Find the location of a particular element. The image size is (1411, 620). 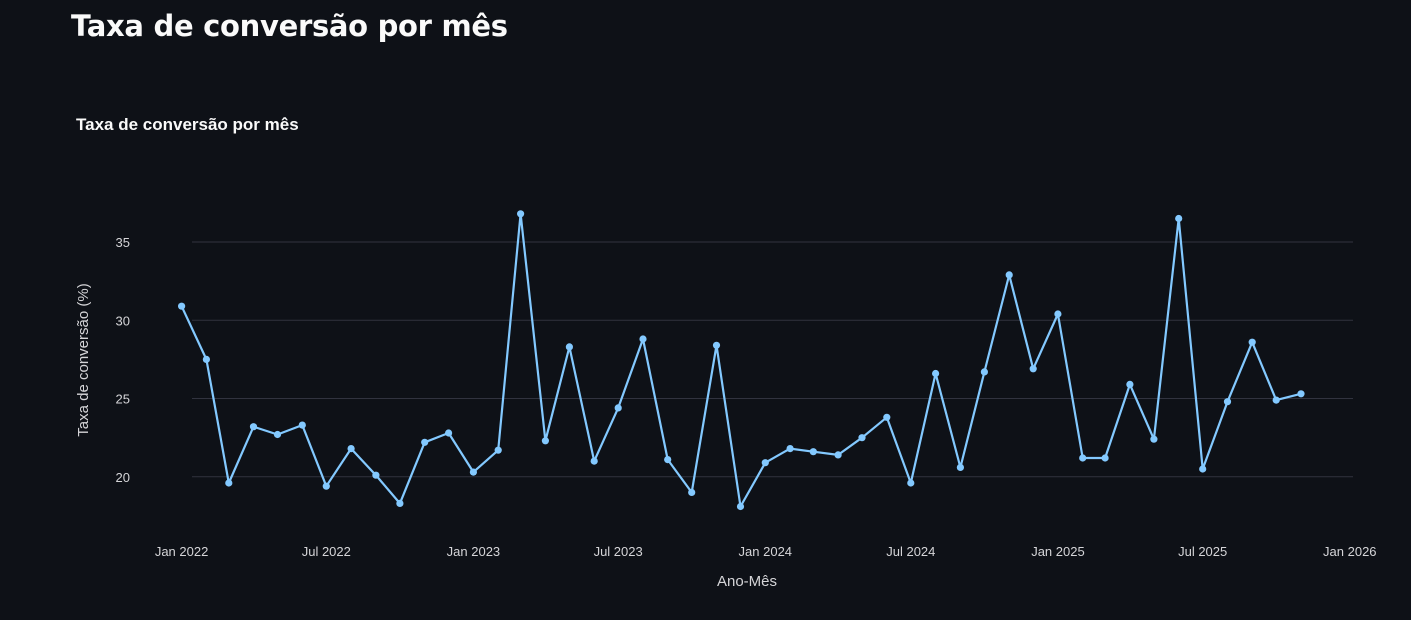

x-tick-label: Jul 2022 is located at coordinates (326, 551).